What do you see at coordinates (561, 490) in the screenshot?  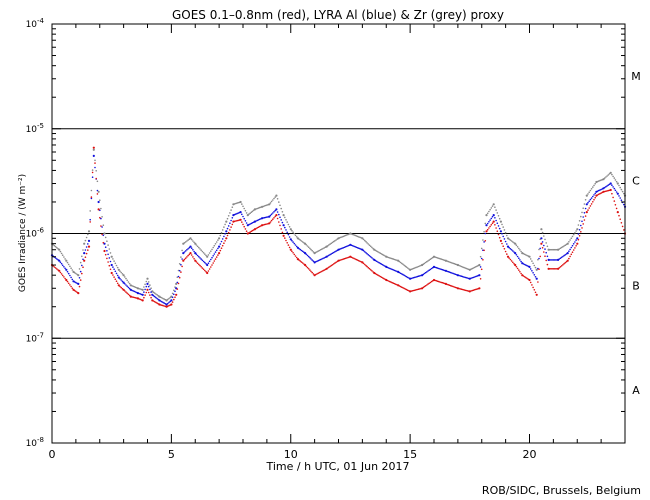 I see `credit-label: ROB/SIDC, Brussels, Belgium` at bounding box center [561, 490].